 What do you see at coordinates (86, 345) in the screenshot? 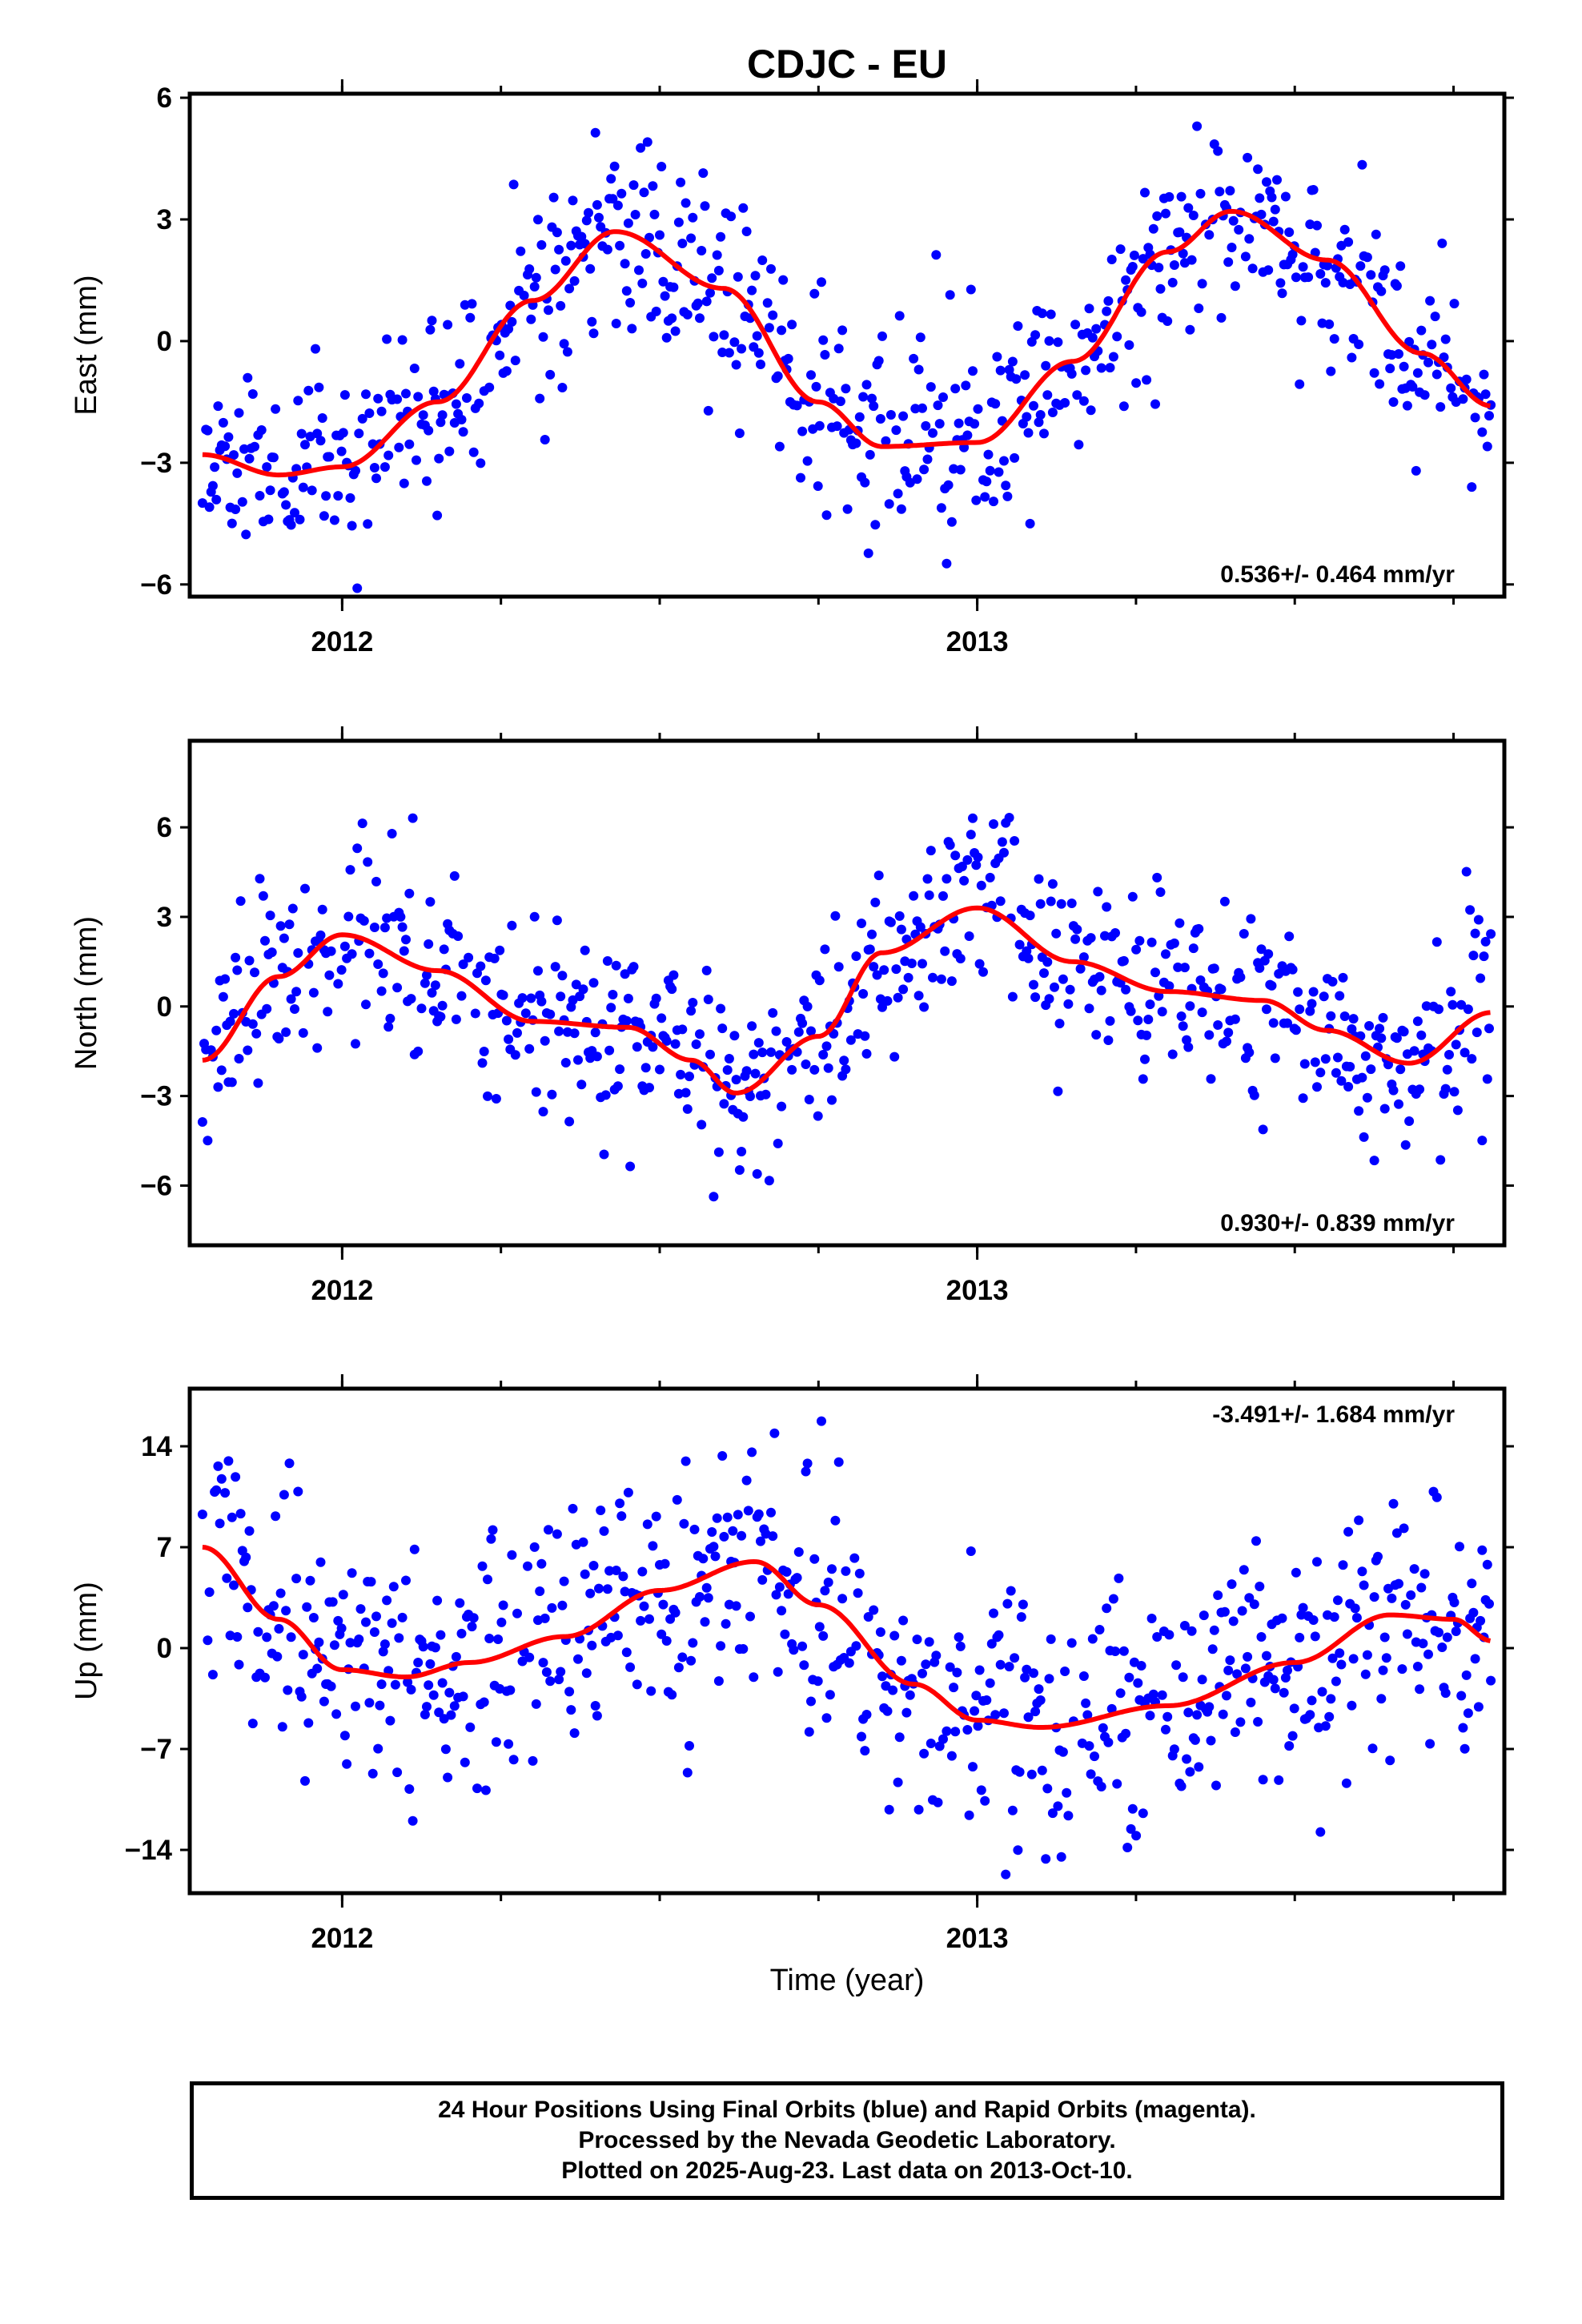
I see `east-y-axis-label: East (mm)` at bounding box center [86, 345].